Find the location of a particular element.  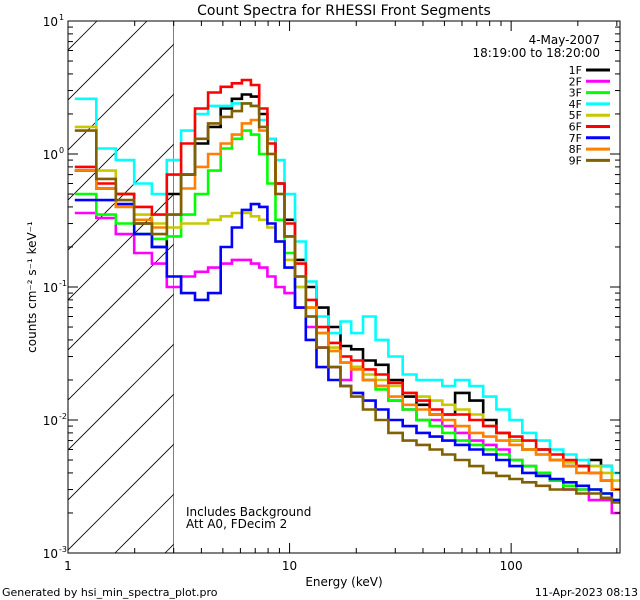

date-label: 4-May-2007 is located at coordinates (564, 40).